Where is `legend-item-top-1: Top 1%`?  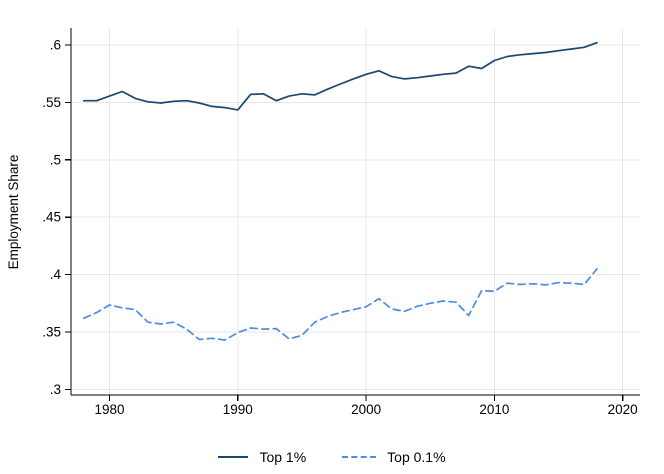
legend-item-top-1: Top 1% is located at coordinates (262, 457).